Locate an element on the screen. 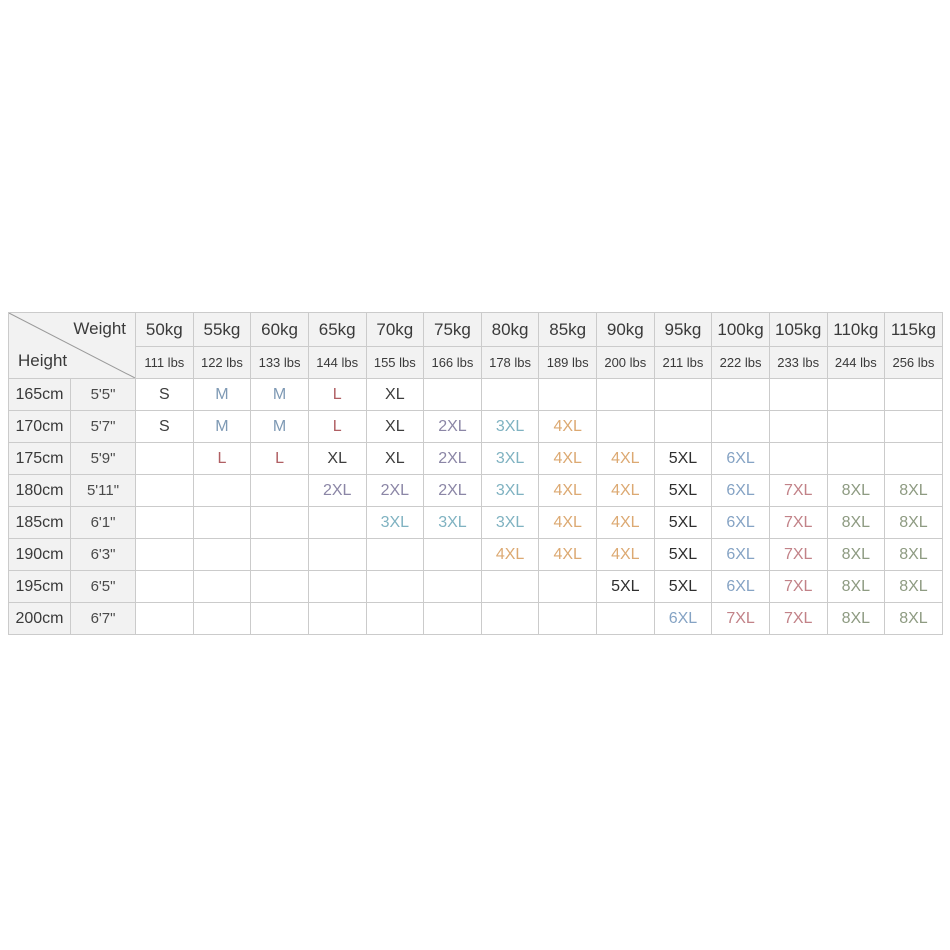 This screenshot has height=950, width=950. weight-kg-header: 75kg is located at coordinates (452, 329).